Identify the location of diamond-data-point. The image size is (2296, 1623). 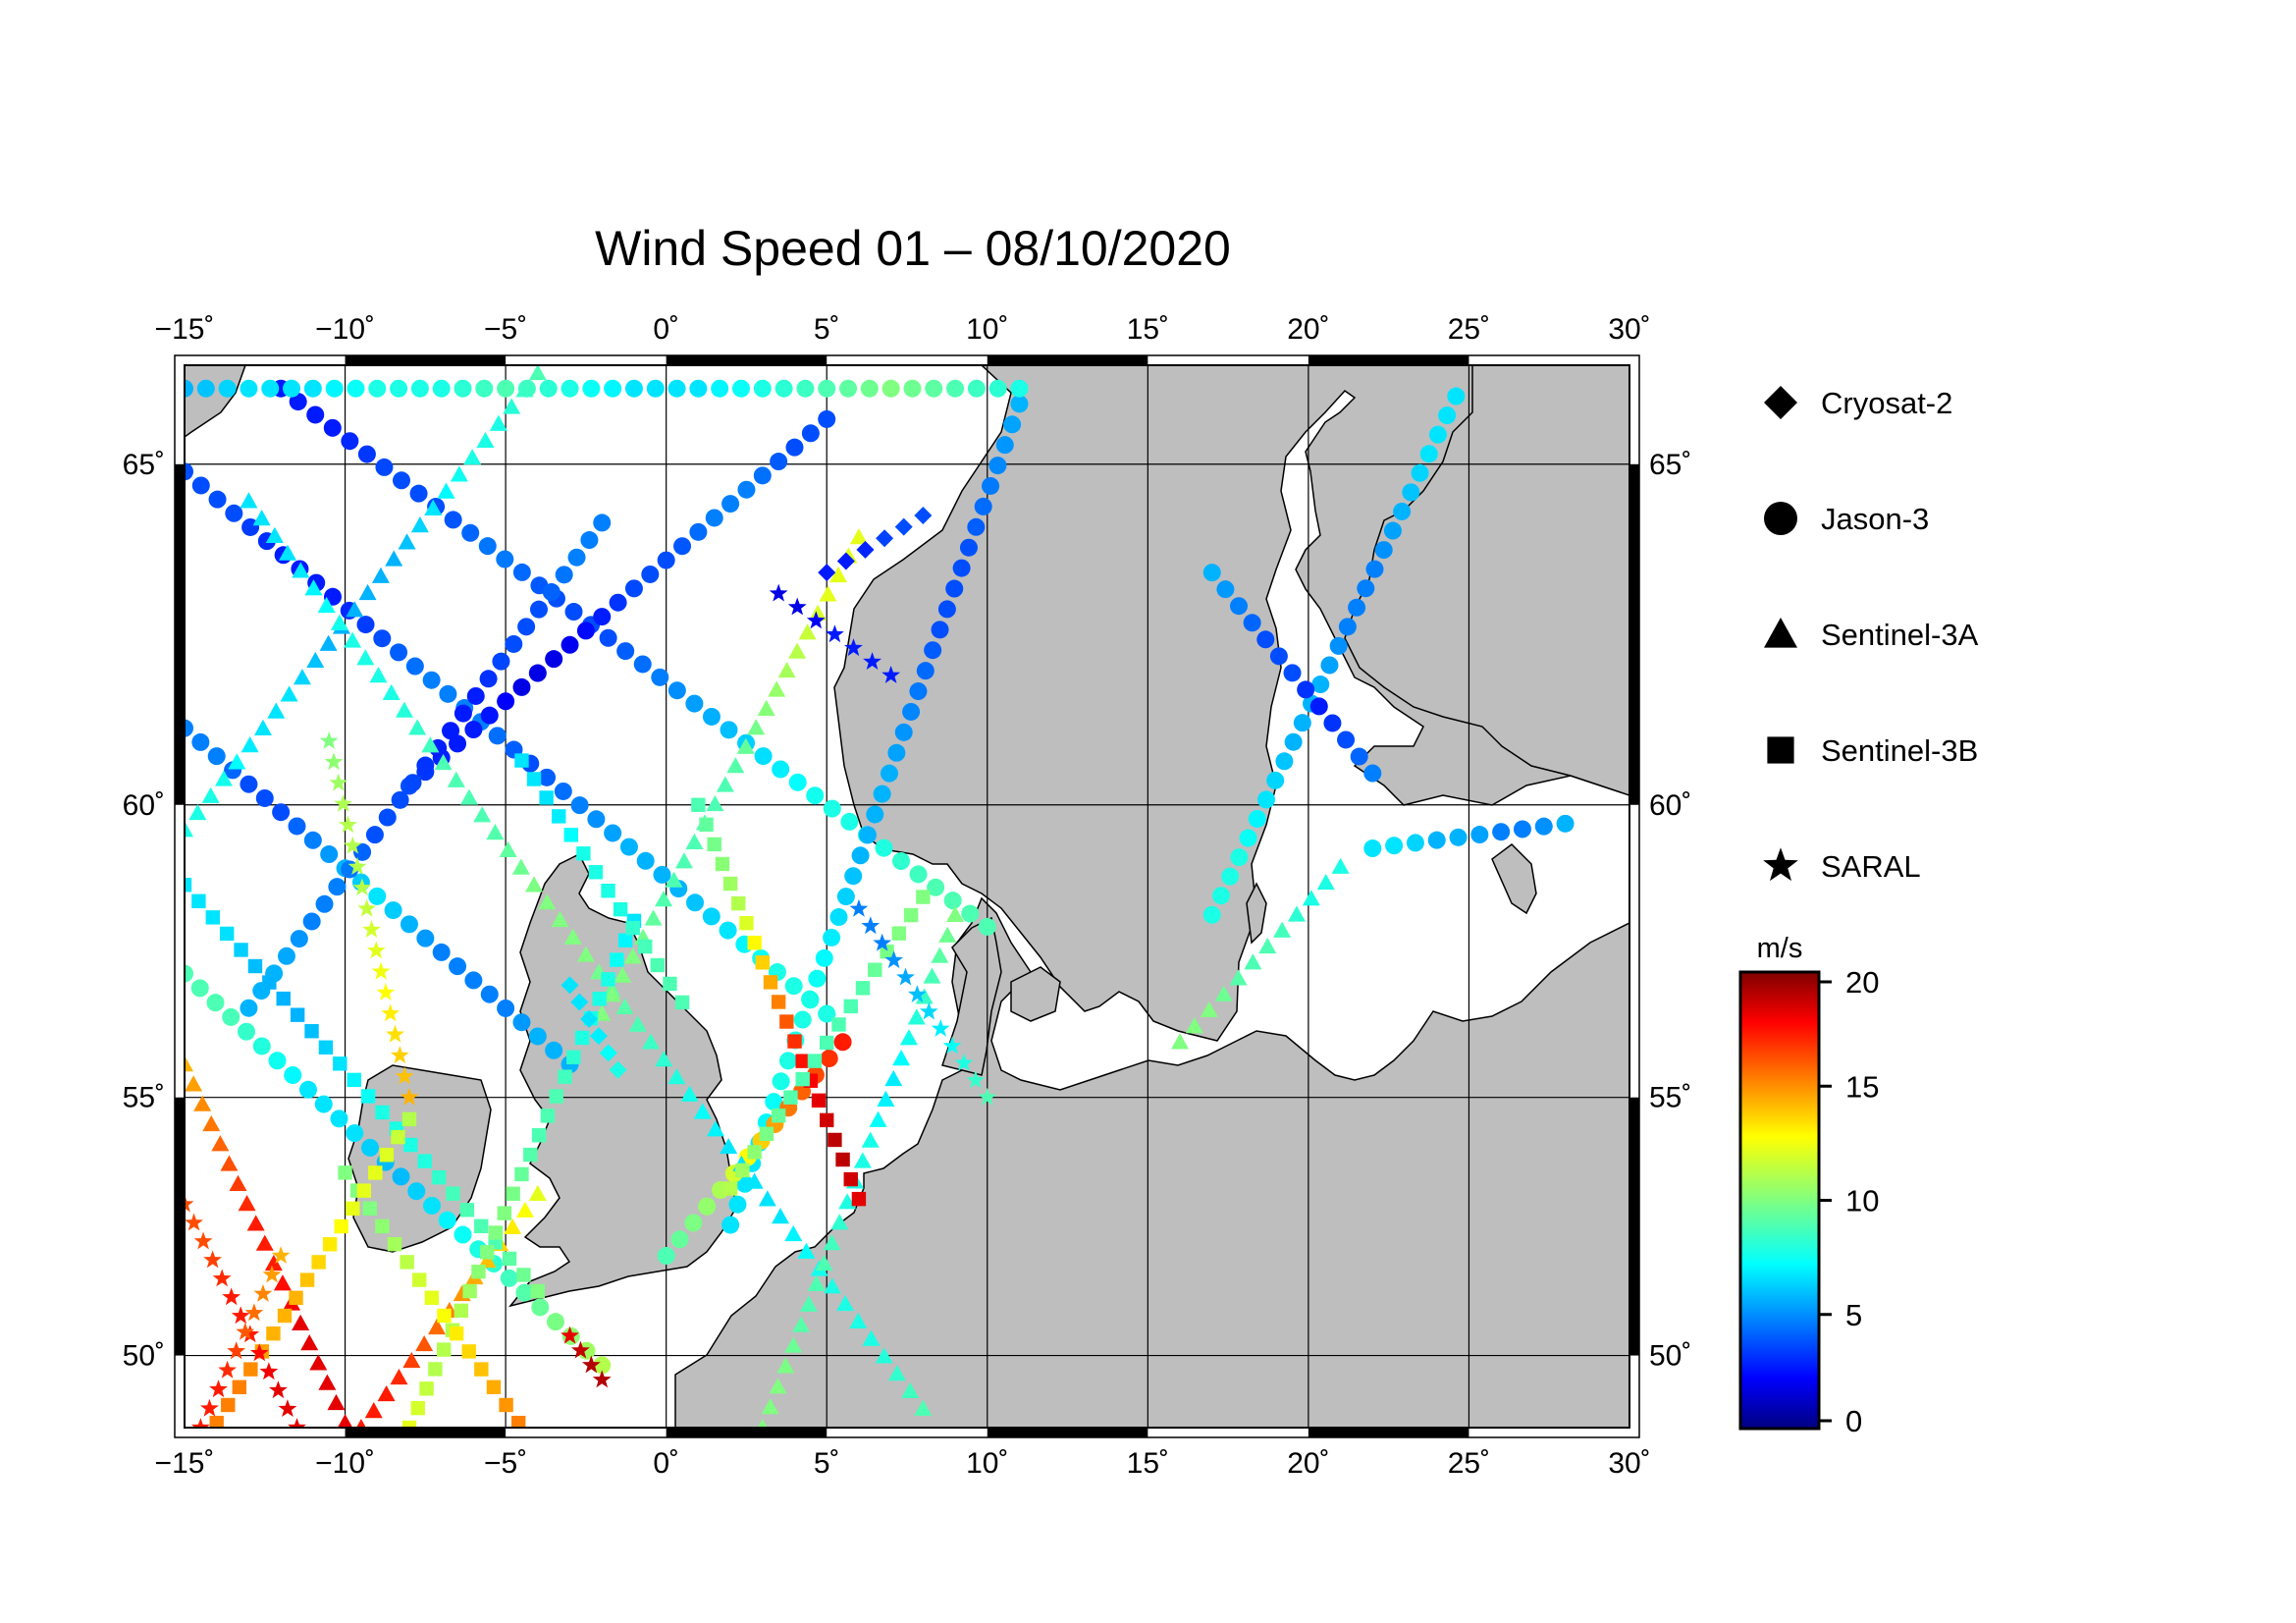
(570, 985).